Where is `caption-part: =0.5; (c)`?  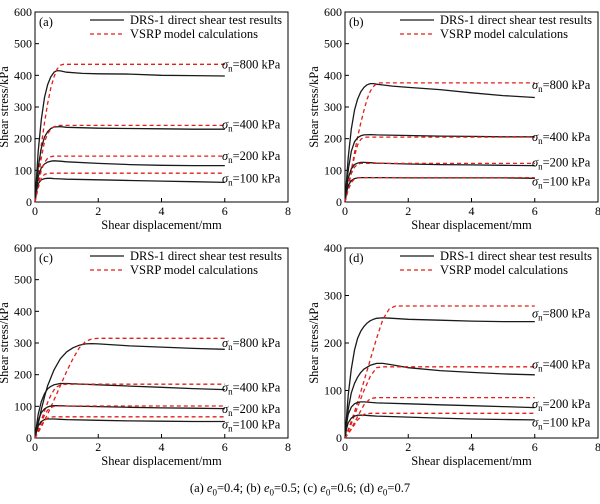 caption-part: =0.5; (c) is located at coordinates (297, 488).